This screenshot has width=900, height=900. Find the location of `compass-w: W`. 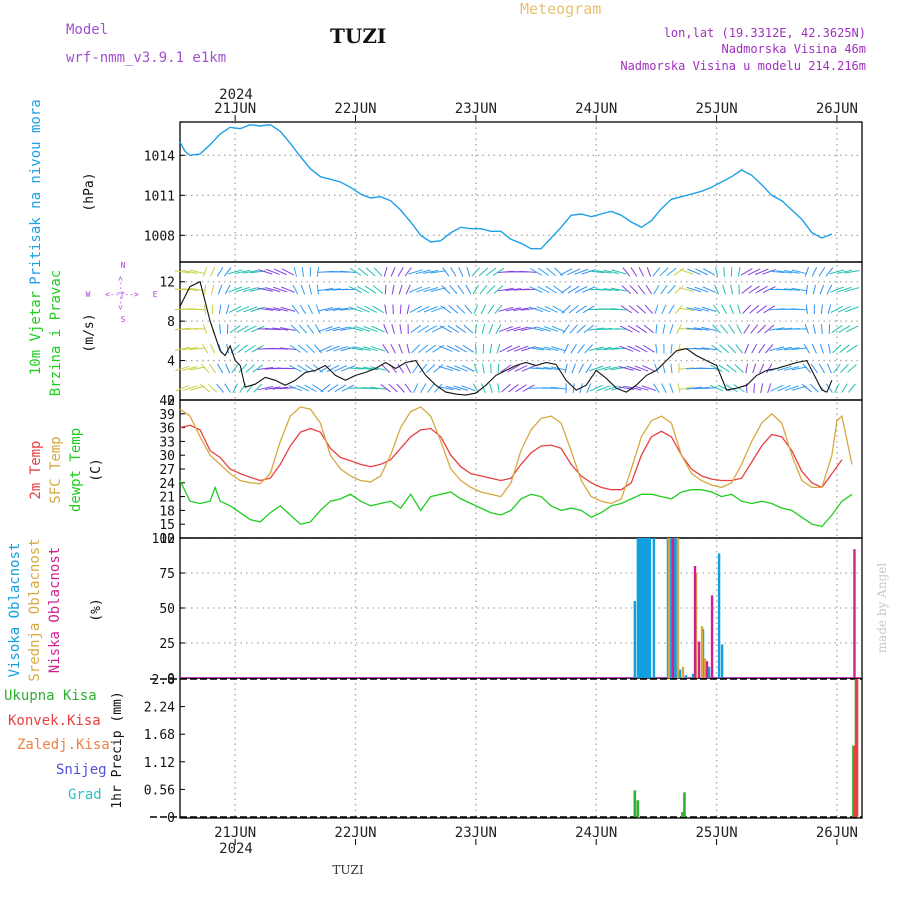

compass-w: W is located at coordinates (88, 294).